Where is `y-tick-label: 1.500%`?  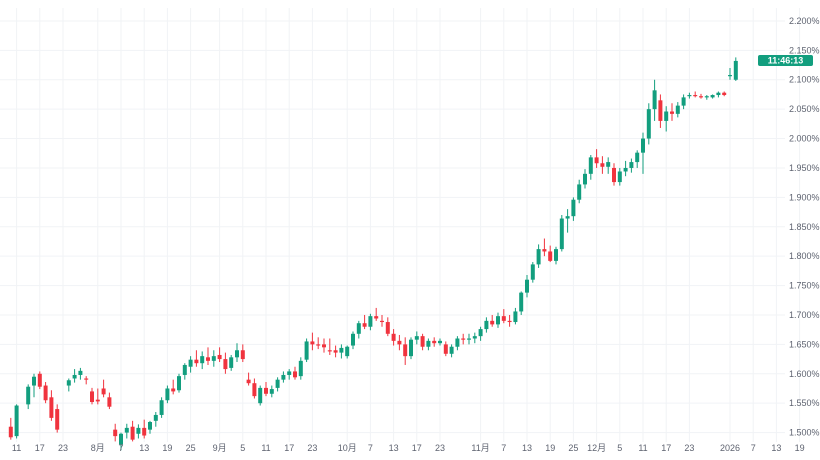 y-tick-label: 1.500% is located at coordinates (804, 433).